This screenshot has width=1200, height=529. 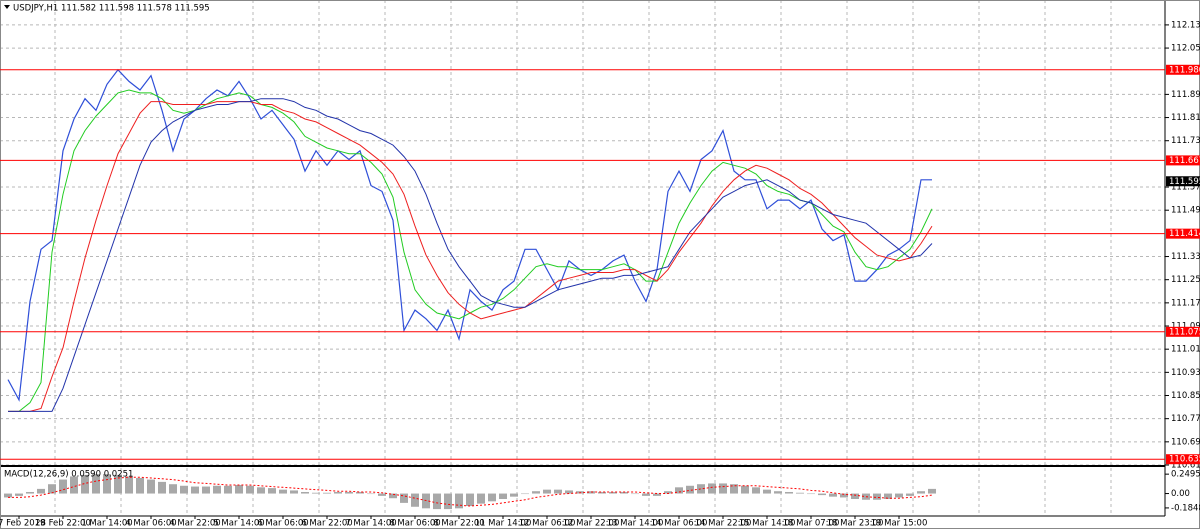 What do you see at coordinates (194, 524) in the screenshot?
I see `x-tick-label: 4 Mar 22:00` at bounding box center [194, 524].